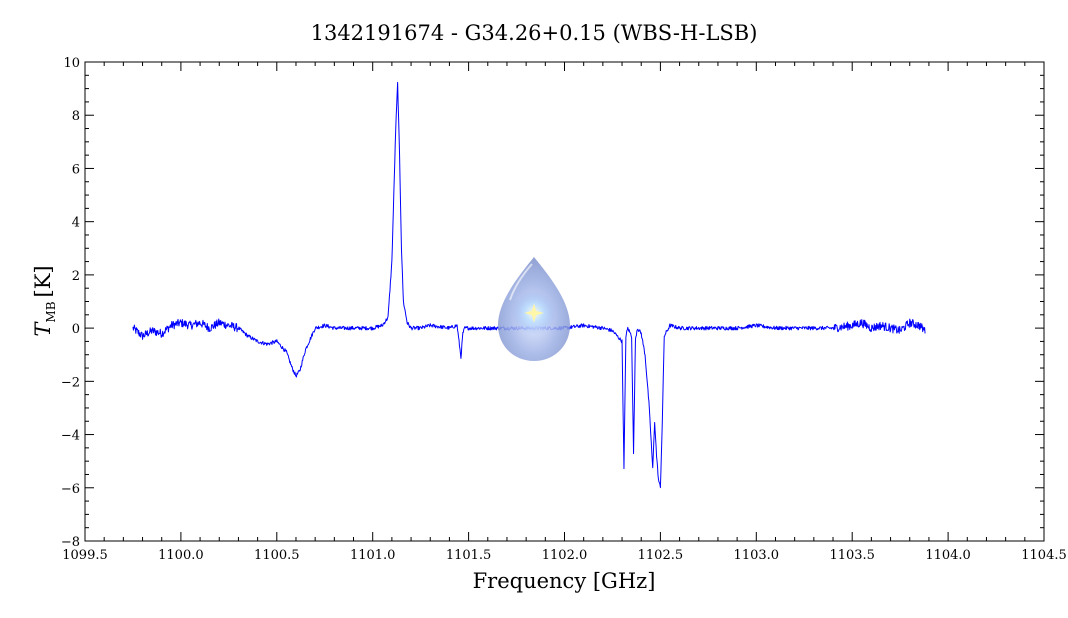 The image size is (1068, 618). Describe the element at coordinates (76, 329) in the screenshot. I see `y-tick-label: 0` at that location.